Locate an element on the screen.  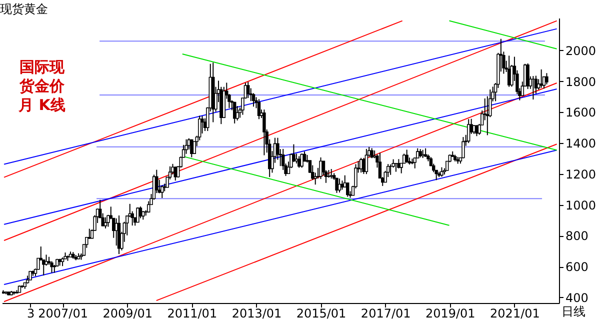
x-tick-label: 2021/01 is located at coordinates (515, 313).